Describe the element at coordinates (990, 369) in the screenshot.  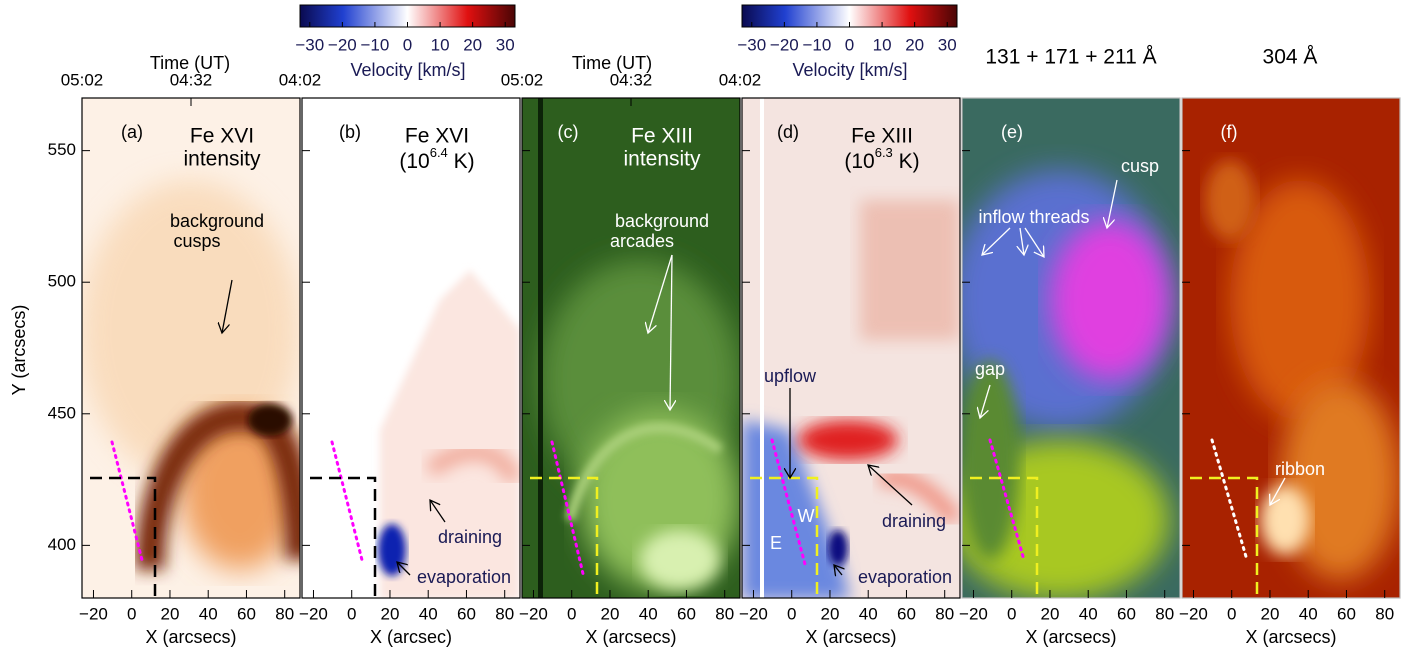
I see `annotation: gap` at that location.